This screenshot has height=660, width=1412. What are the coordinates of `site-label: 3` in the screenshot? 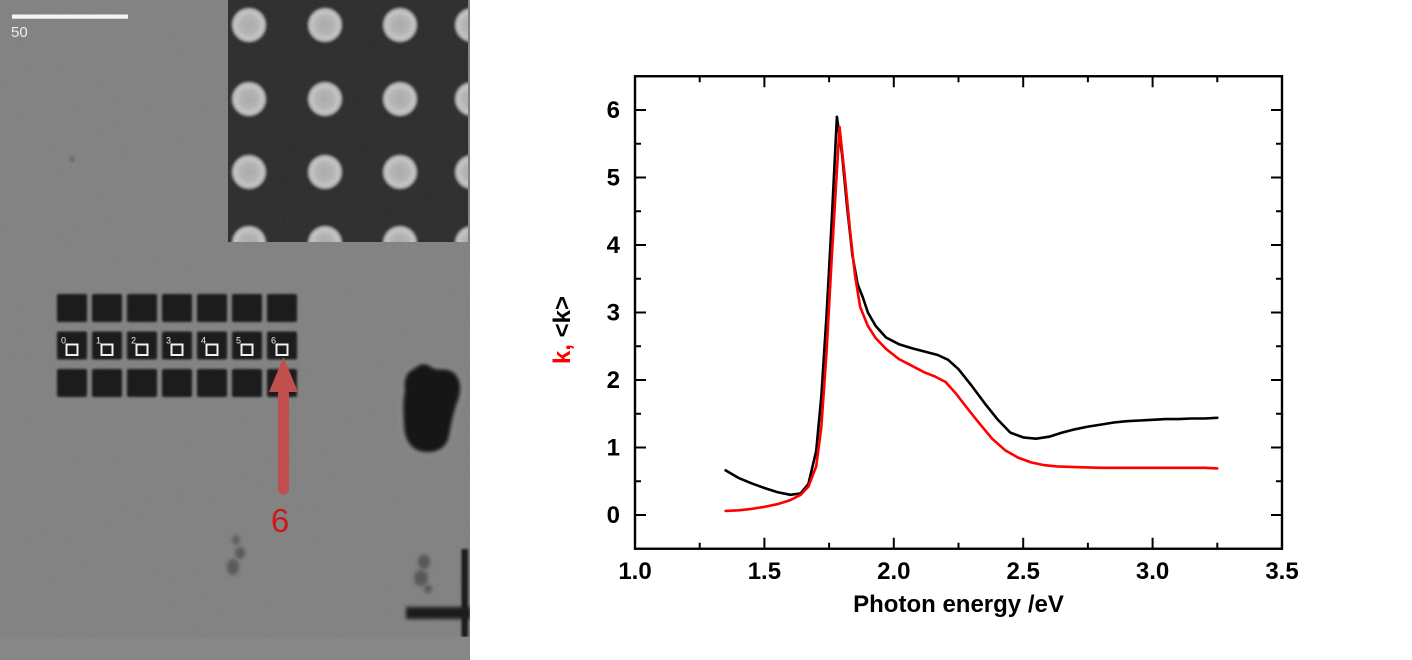 It's located at (168, 341).